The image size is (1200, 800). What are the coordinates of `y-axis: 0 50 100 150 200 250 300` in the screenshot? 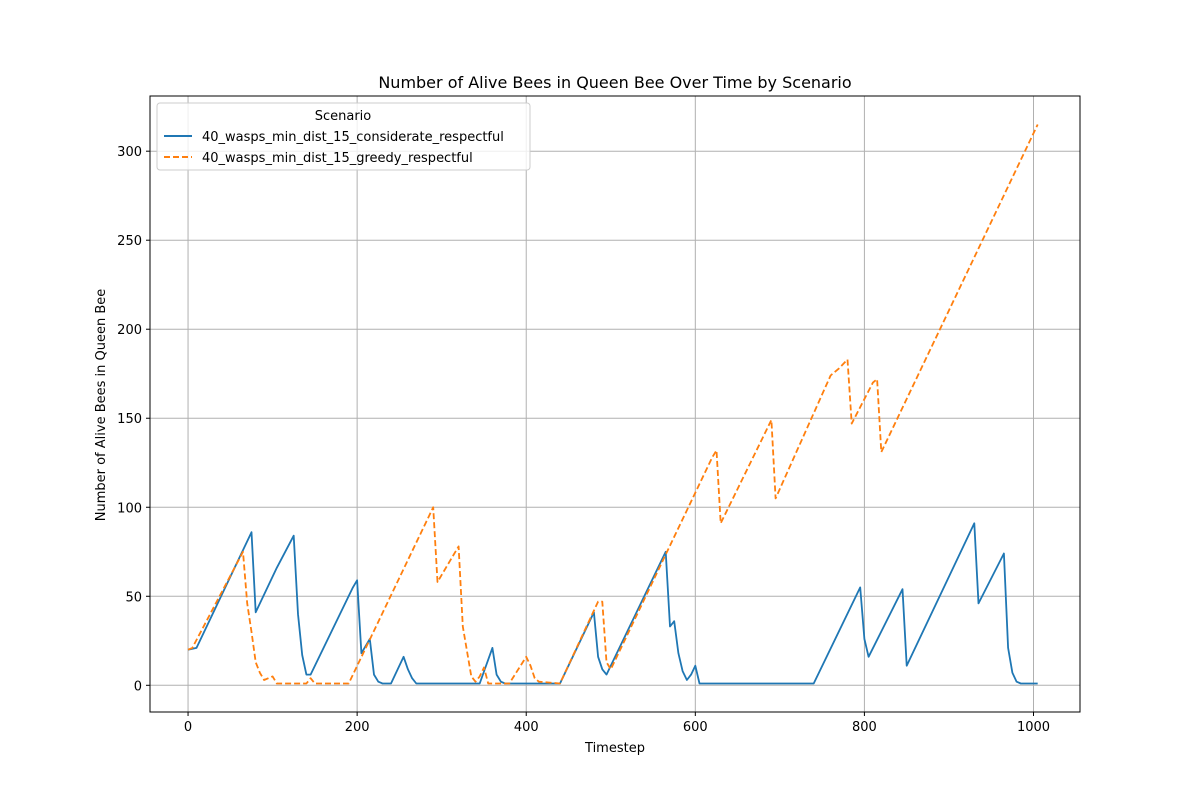 It's located at (133, 419).